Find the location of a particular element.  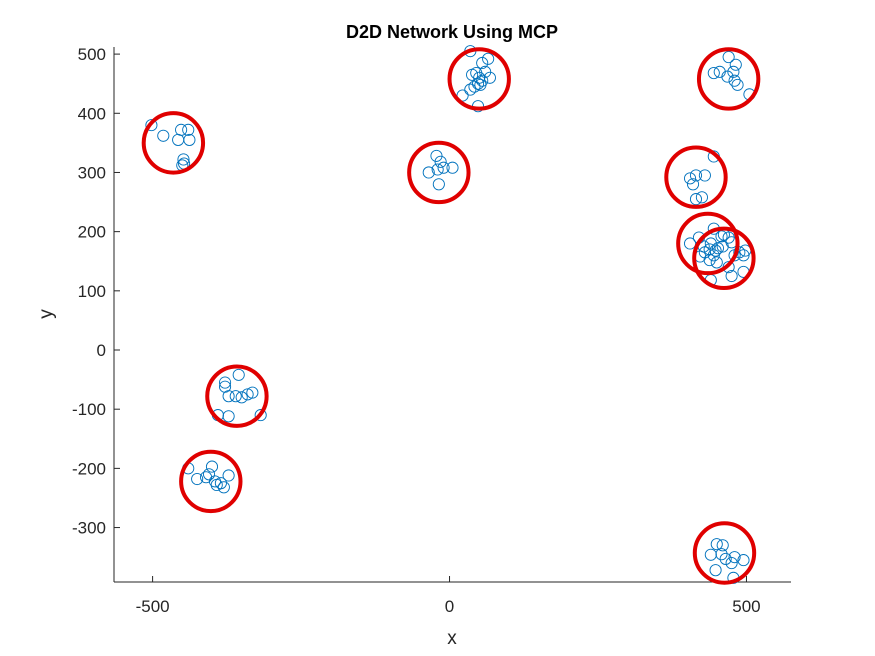

y-tick-label: -200 is located at coordinates (89, 468).